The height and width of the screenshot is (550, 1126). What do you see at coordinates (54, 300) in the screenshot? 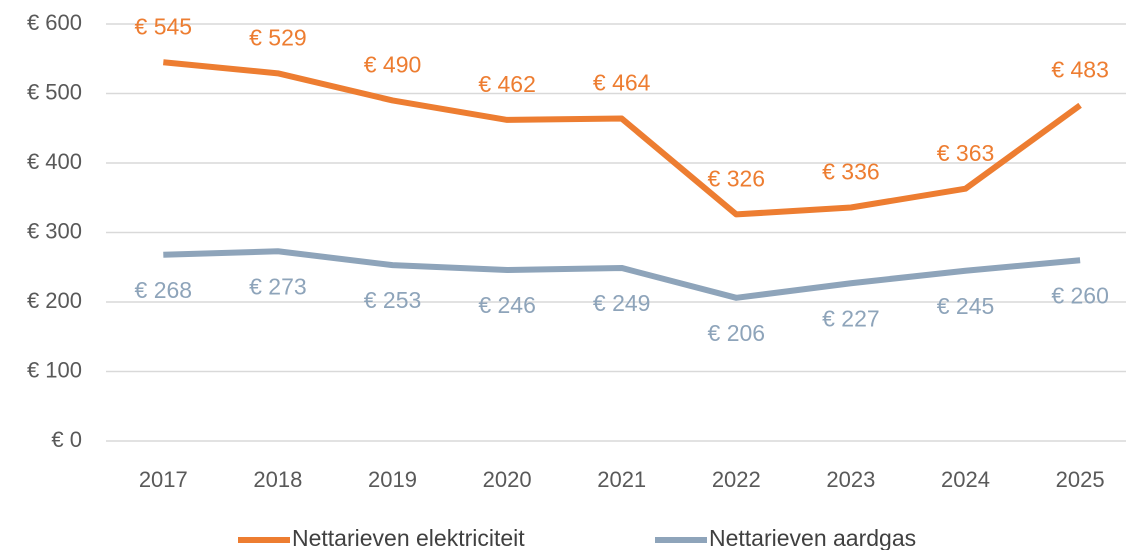
I see `y-tick-label: € 200` at bounding box center [54, 300].